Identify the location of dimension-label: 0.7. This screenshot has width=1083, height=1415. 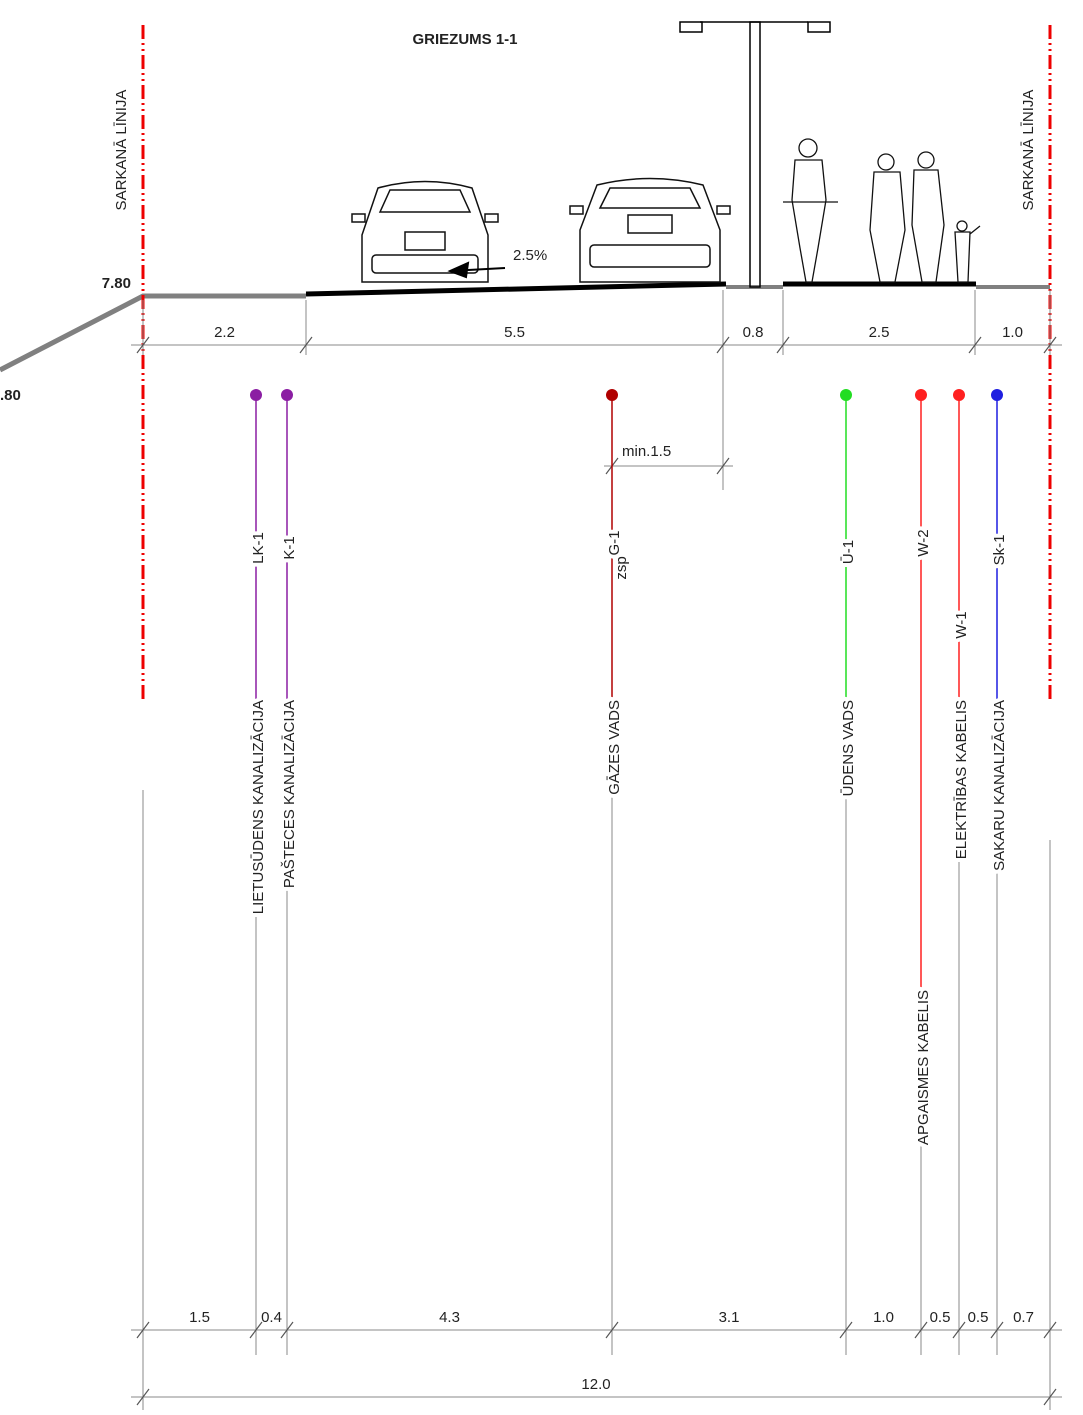
(1023, 1317).